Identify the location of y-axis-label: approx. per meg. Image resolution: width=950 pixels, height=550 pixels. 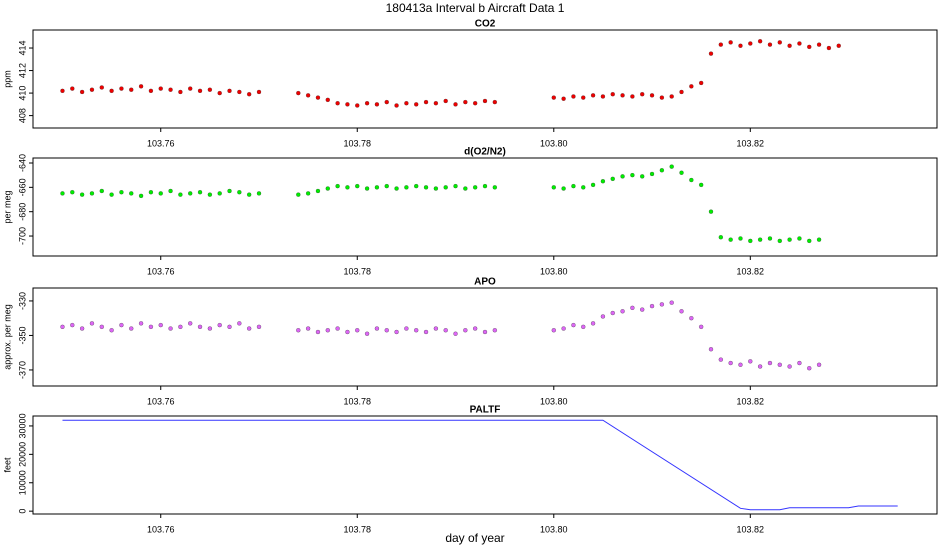
(7, 337).